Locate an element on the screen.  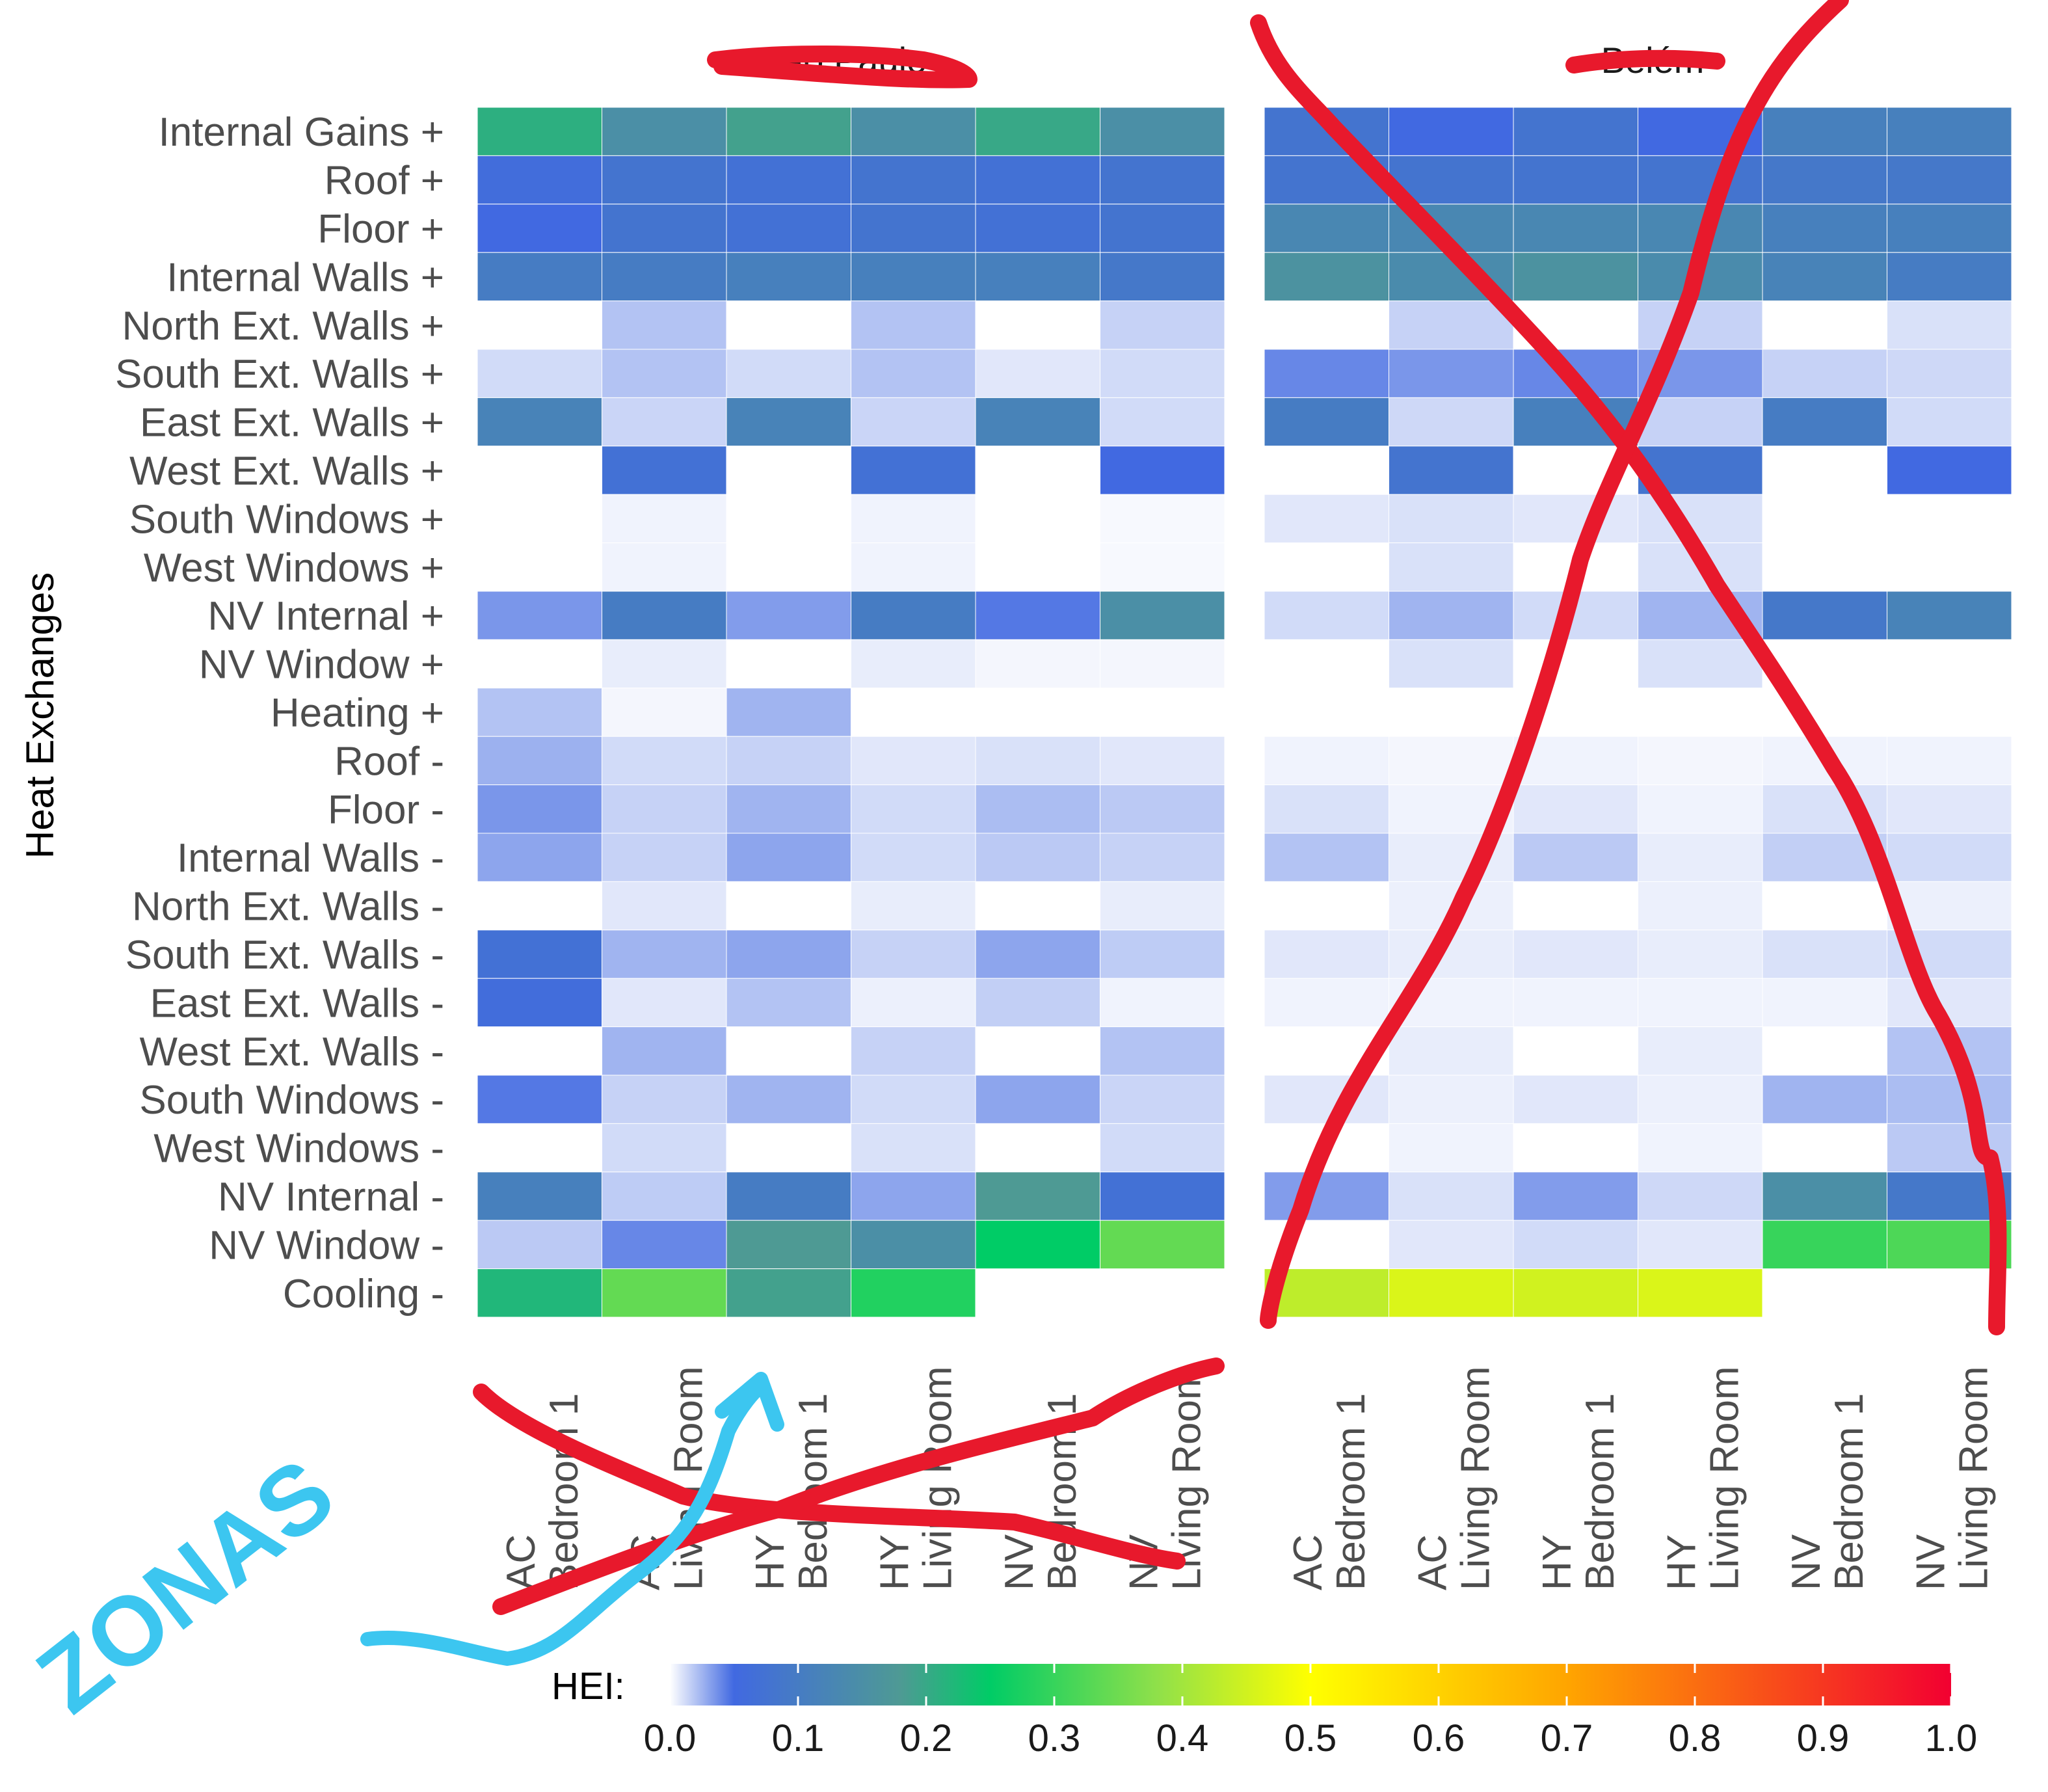
column-label-zone: Living Room is located at coordinates (688, 1478).